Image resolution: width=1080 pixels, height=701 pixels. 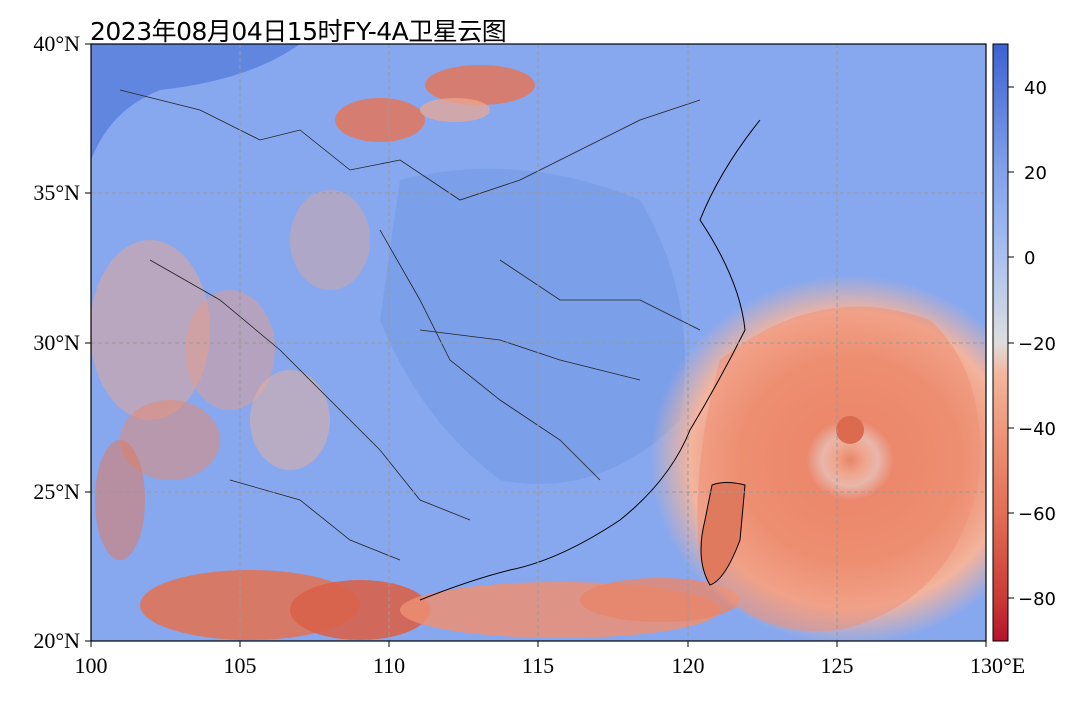 What do you see at coordinates (1035, 173) in the screenshot?
I see `colorbar-tick-label: 20` at bounding box center [1035, 173].